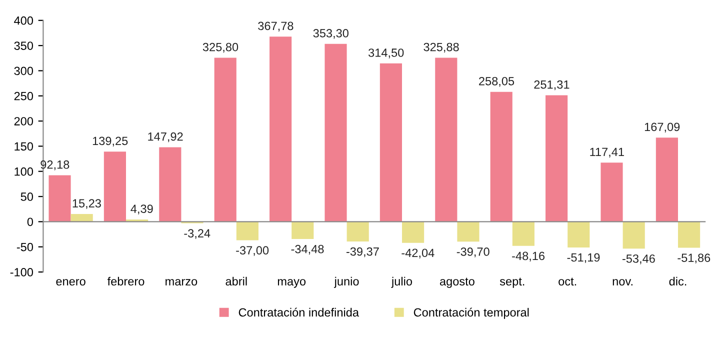 The width and height of the screenshot is (720, 340). Describe the element at coordinates (141, 209) in the screenshot. I see `data-label: 4,39` at that location.